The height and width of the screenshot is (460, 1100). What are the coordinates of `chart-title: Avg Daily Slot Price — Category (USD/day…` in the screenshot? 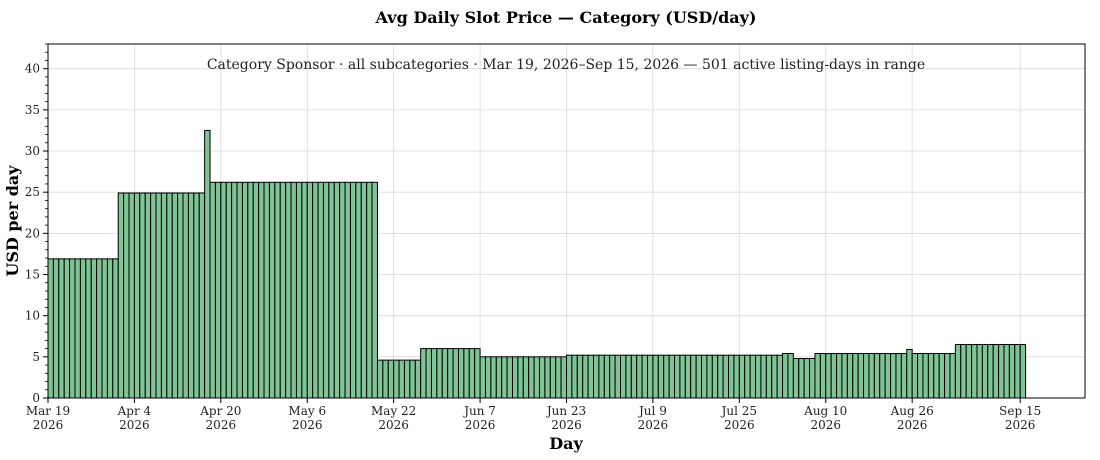 It's located at (566, 17).